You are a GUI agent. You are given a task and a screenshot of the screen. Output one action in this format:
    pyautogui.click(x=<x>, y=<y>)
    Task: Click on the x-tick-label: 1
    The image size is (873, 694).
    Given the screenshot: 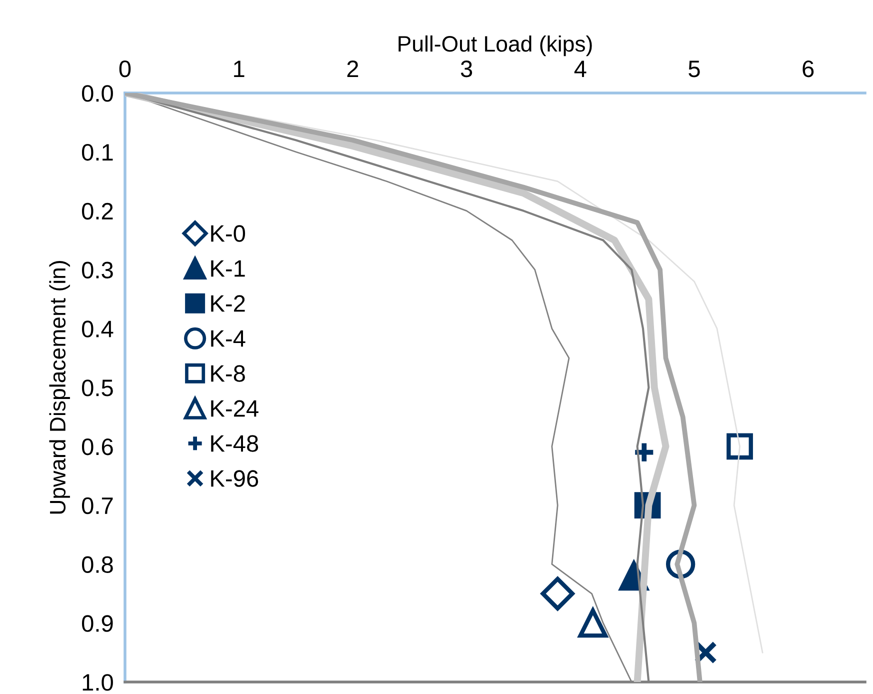 What is the action you would take?
    pyautogui.click(x=239, y=68)
    